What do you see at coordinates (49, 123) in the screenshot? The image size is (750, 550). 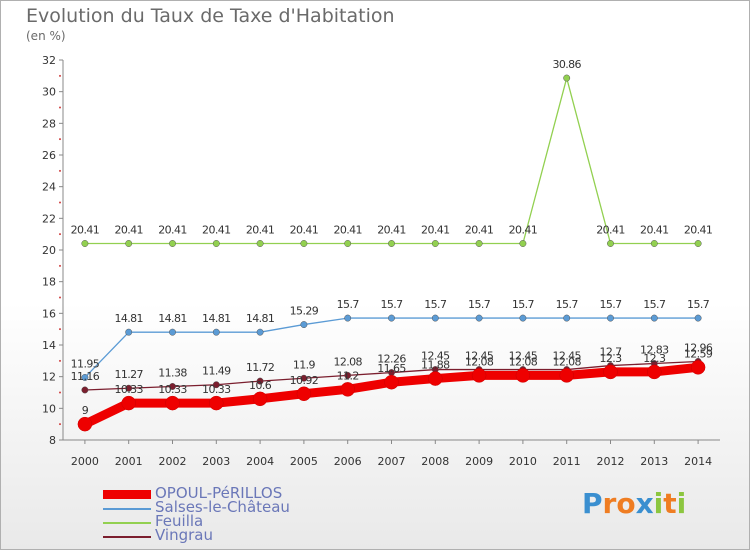 I see `y-tick-label: 28` at bounding box center [49, 123].